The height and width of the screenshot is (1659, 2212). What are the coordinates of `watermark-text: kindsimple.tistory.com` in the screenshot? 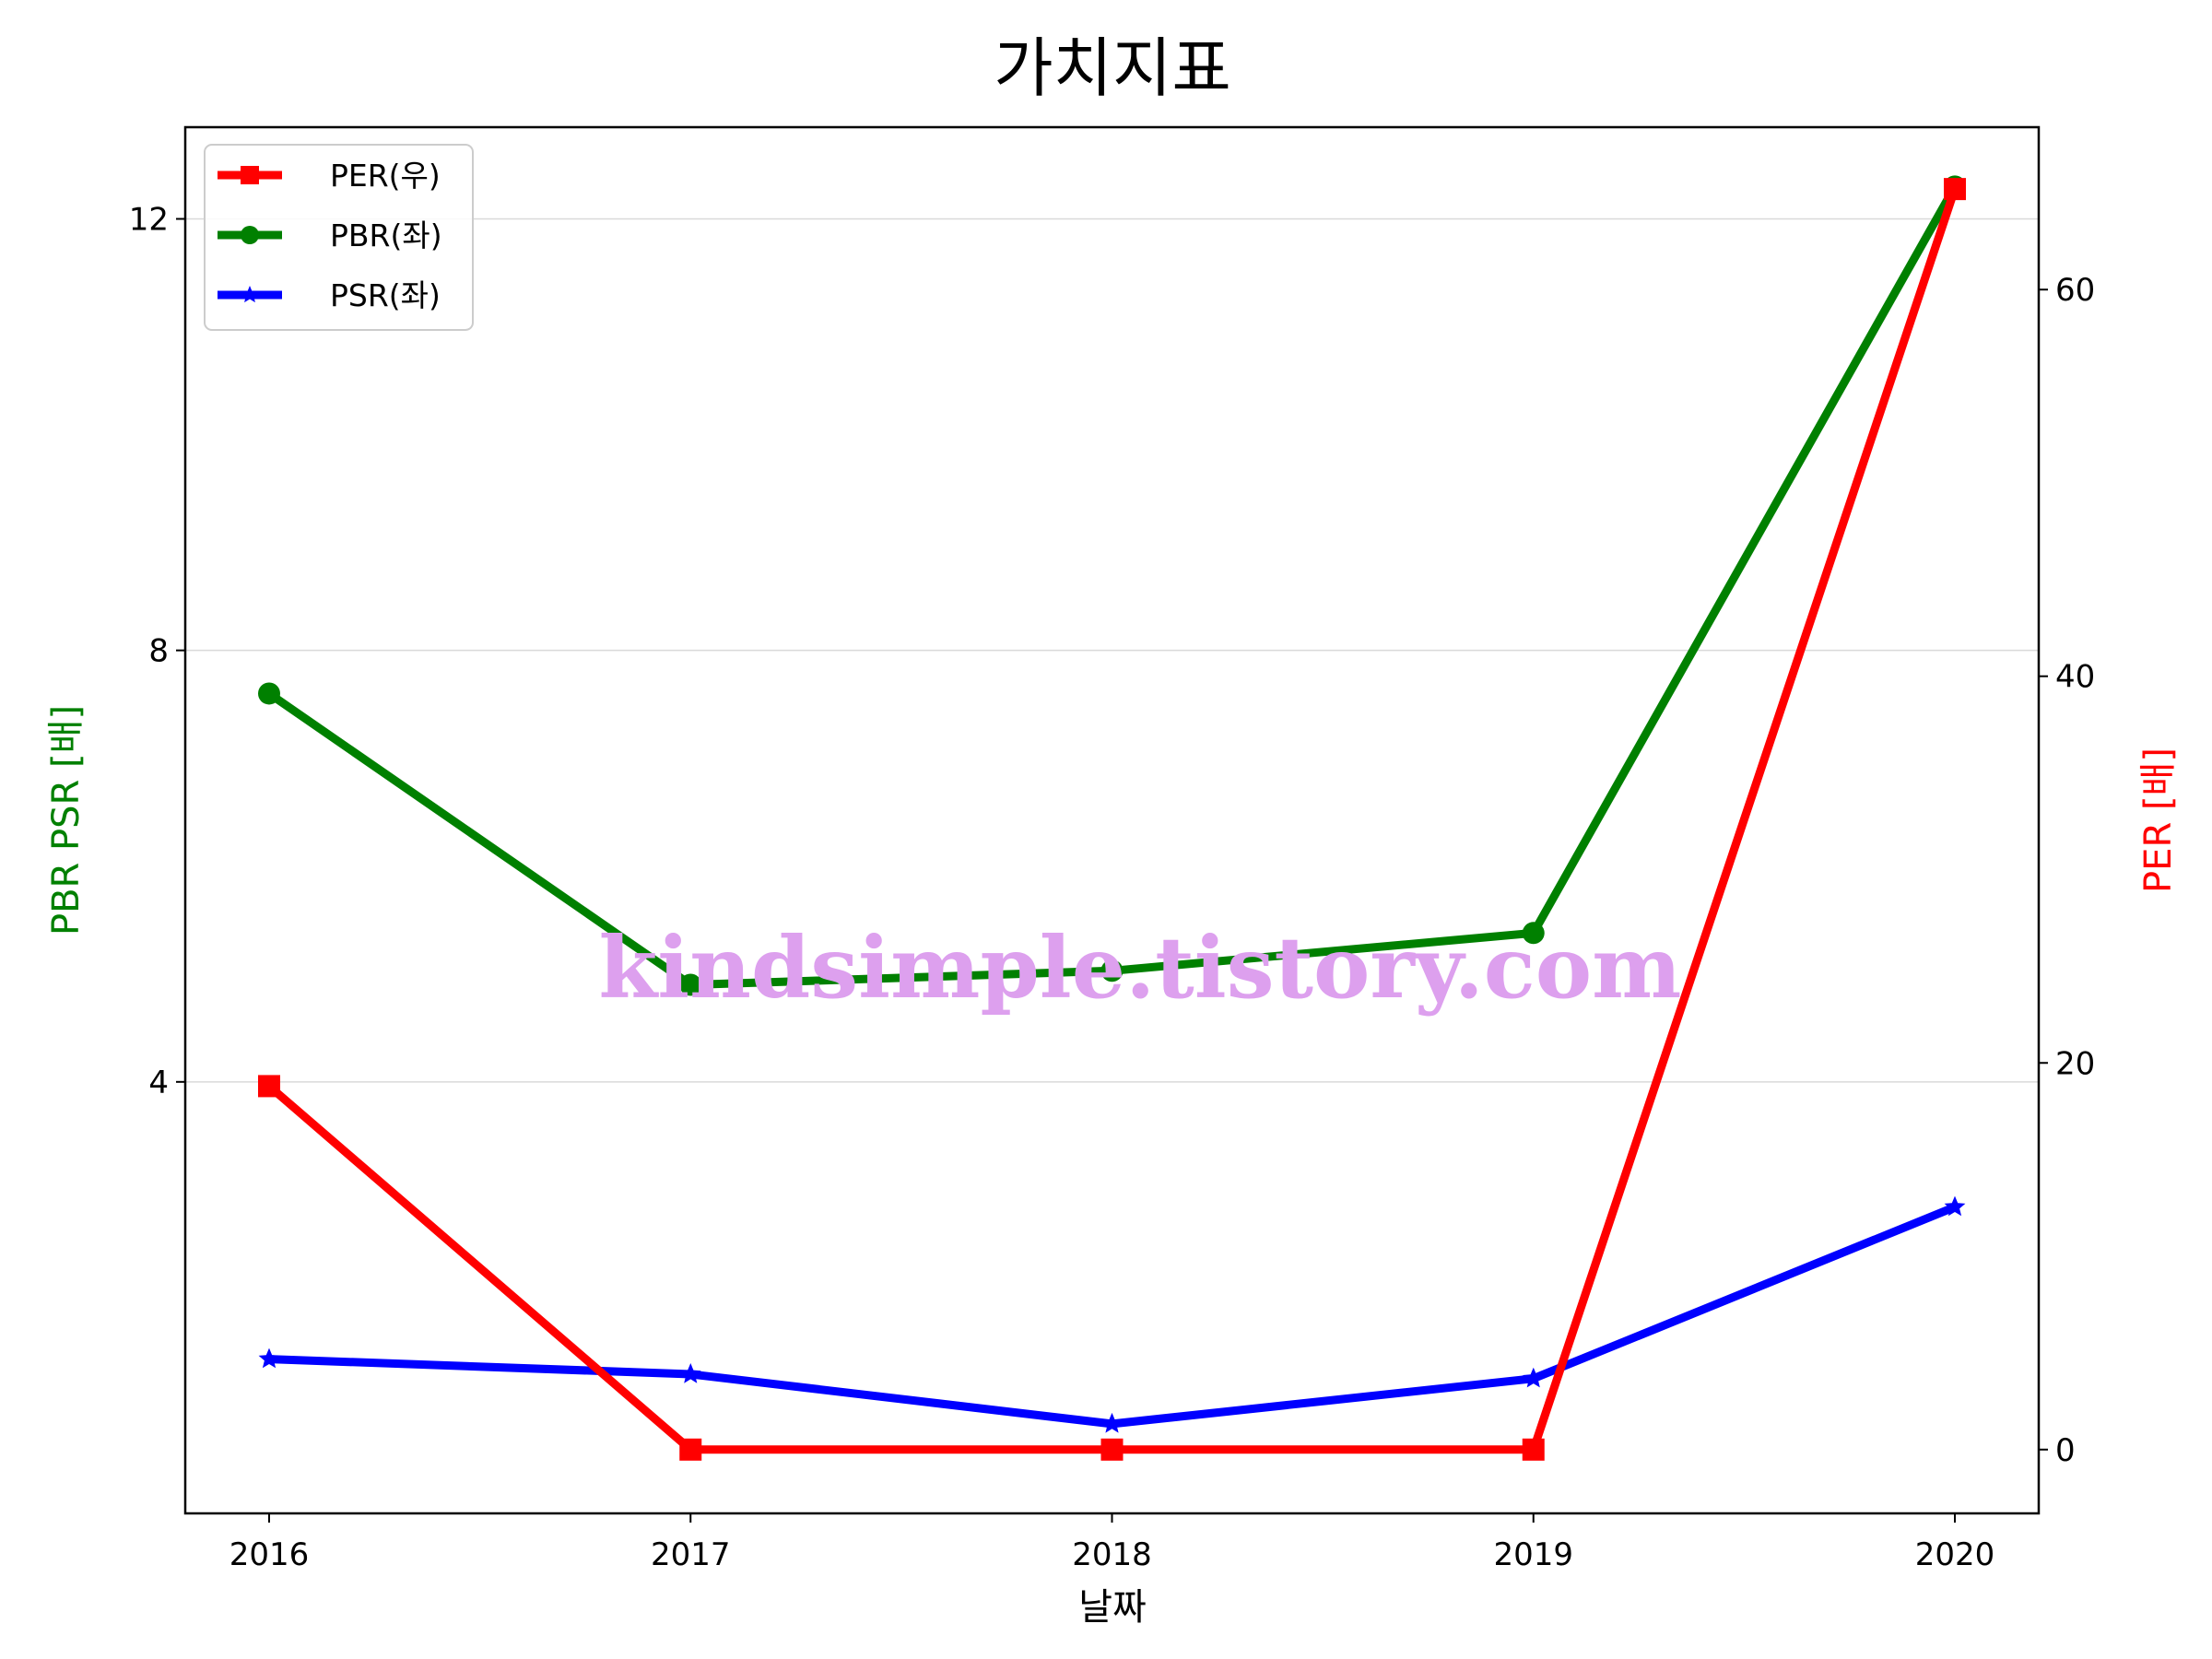 It's located at (1139, 968).